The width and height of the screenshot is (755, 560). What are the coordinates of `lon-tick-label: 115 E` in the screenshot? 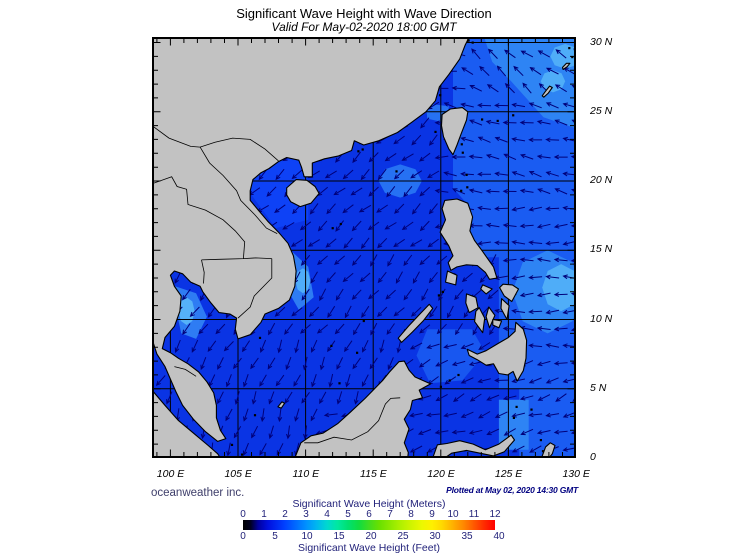 It's located at (373, 474).